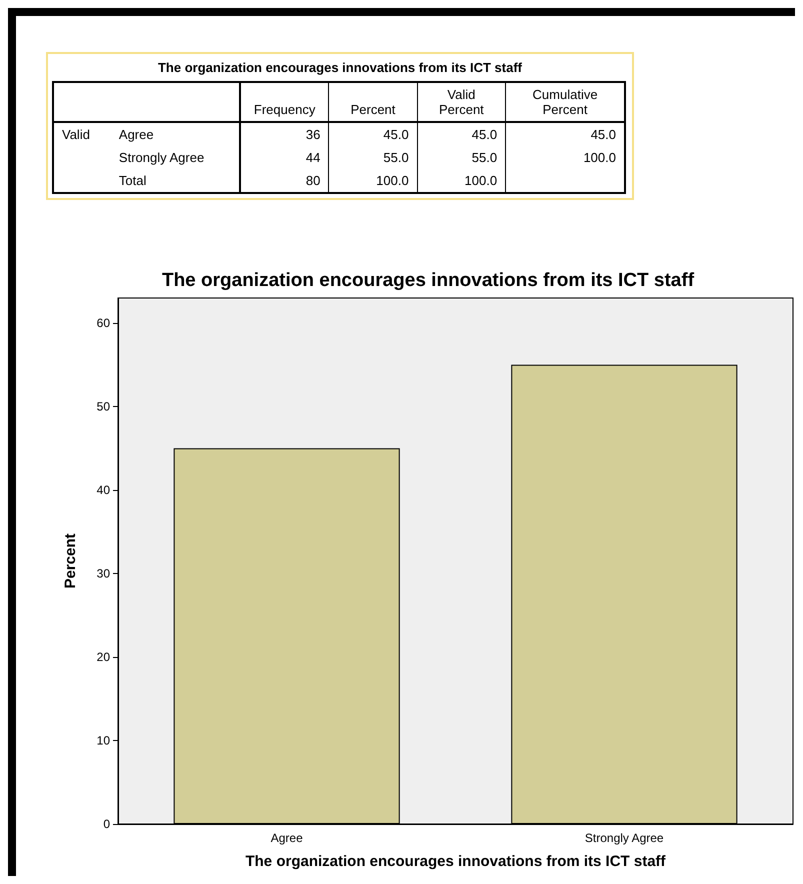 This screenshot has width=803, height=884. I want to click on text: 44, so click(313, 157).